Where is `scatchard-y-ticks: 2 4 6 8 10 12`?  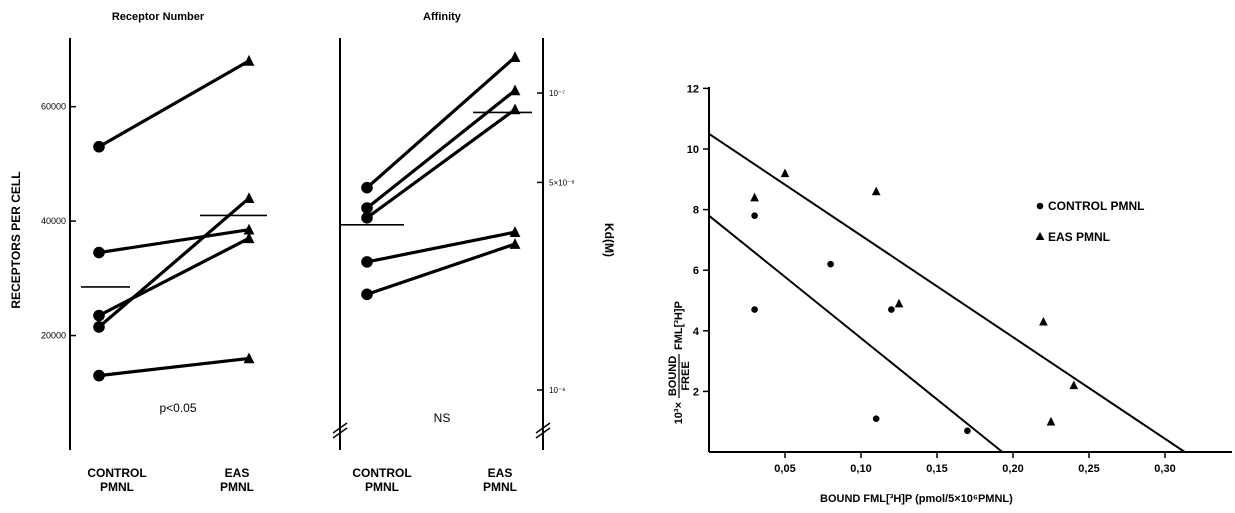 scatchard-y-ticks: 2 4 6 8 10 12 is located at coordinates (698, 240).